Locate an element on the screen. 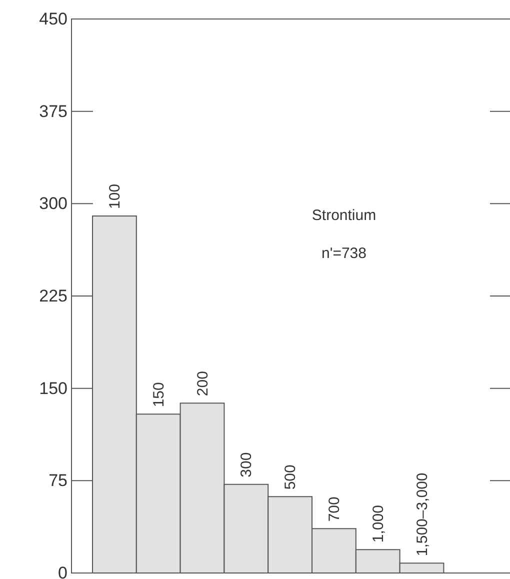  y-tick-label: 375 is located at coordinates (53, 111).